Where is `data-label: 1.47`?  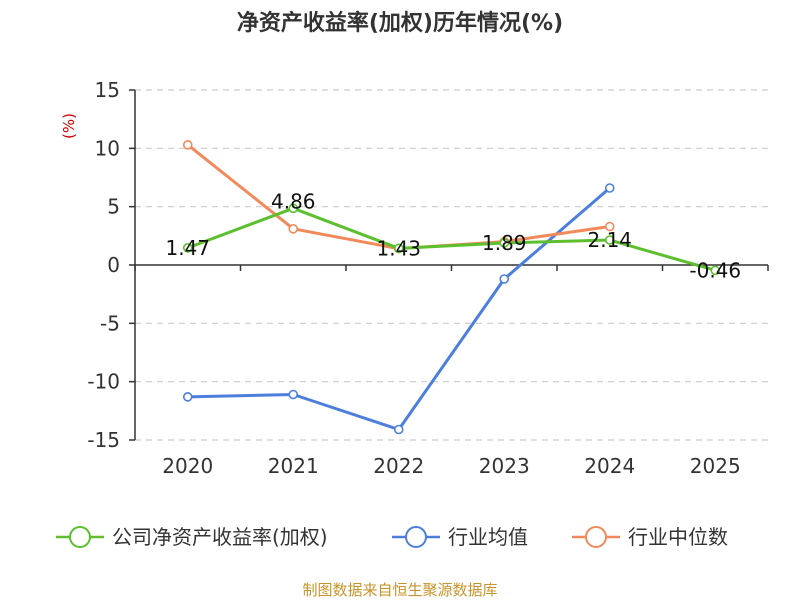 data-label: 1.47 is located at coordinates (187, 248).